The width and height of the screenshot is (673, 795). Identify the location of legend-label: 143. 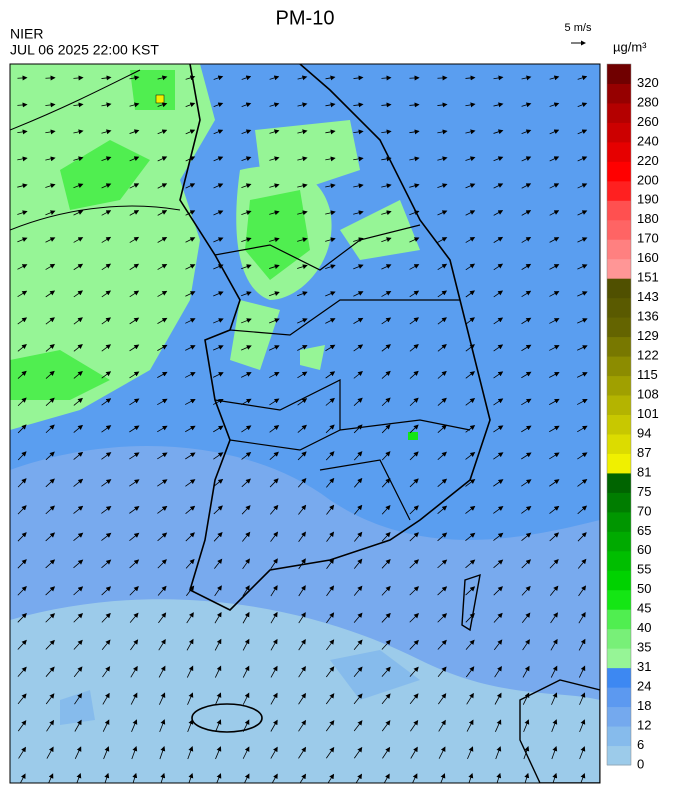
(648, 296).